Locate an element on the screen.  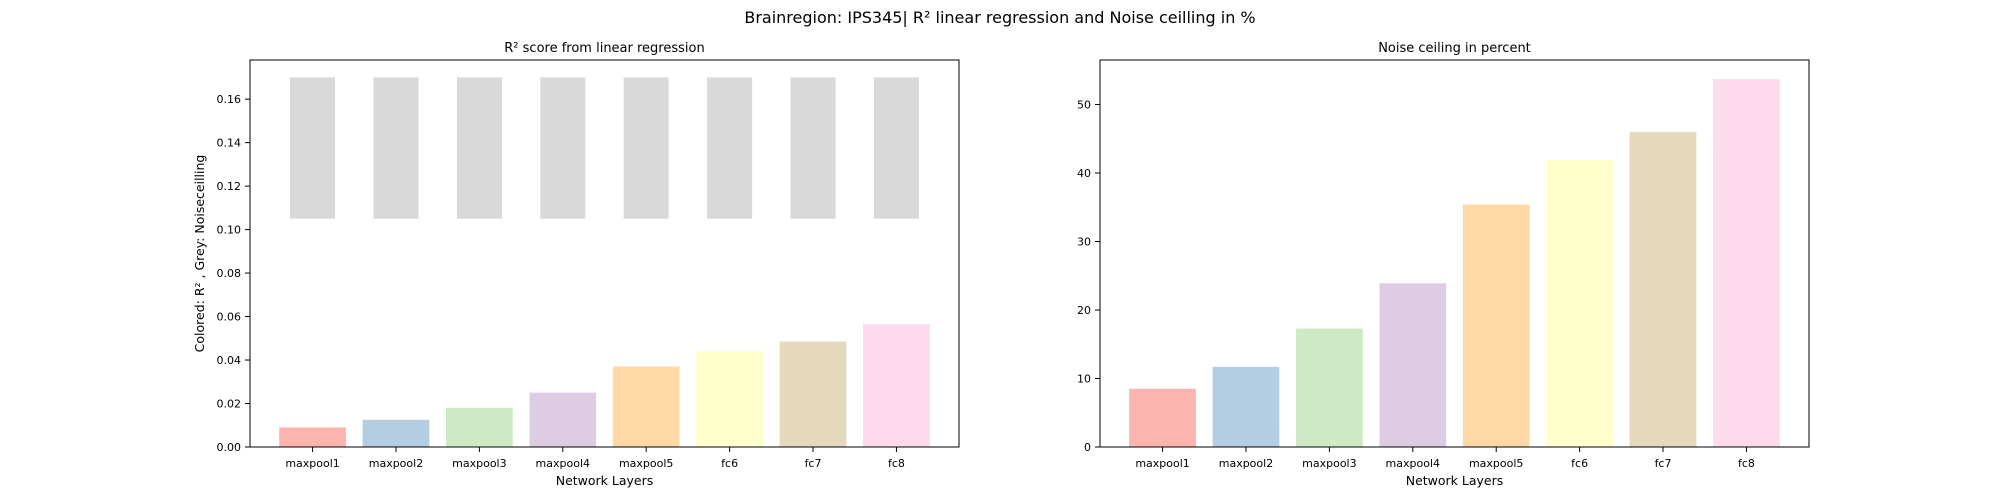
y-tick-label: 0.00 is located at coordinates (229, 447).